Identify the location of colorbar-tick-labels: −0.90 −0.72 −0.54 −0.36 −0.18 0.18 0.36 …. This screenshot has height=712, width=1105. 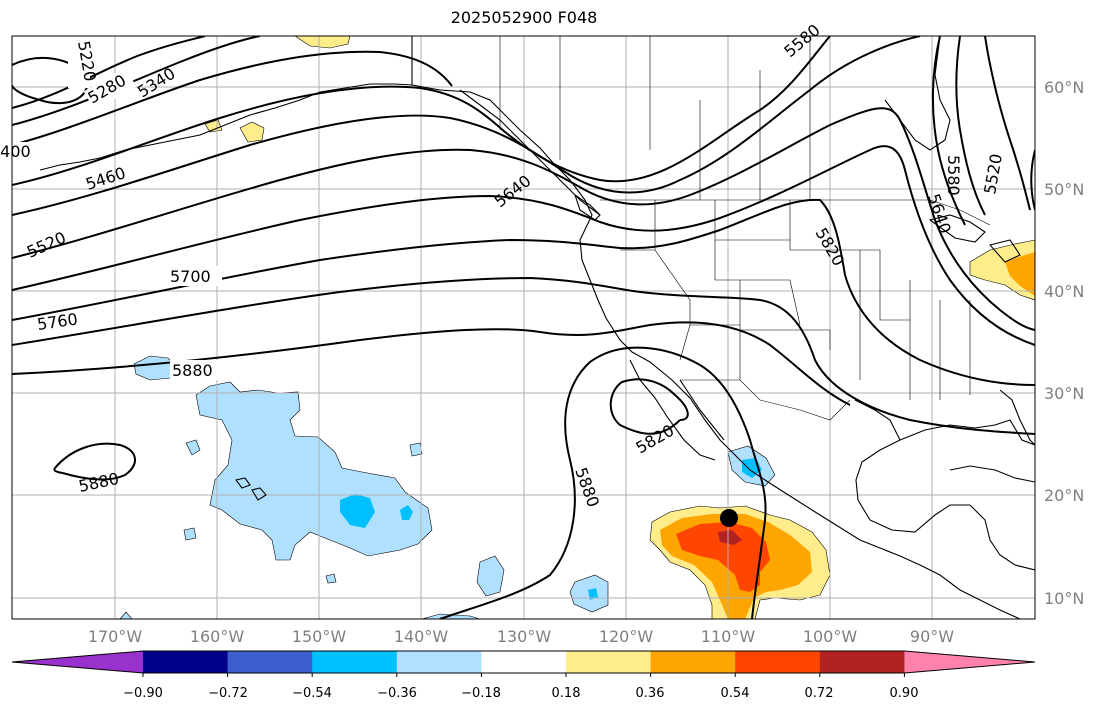
(520, 693).